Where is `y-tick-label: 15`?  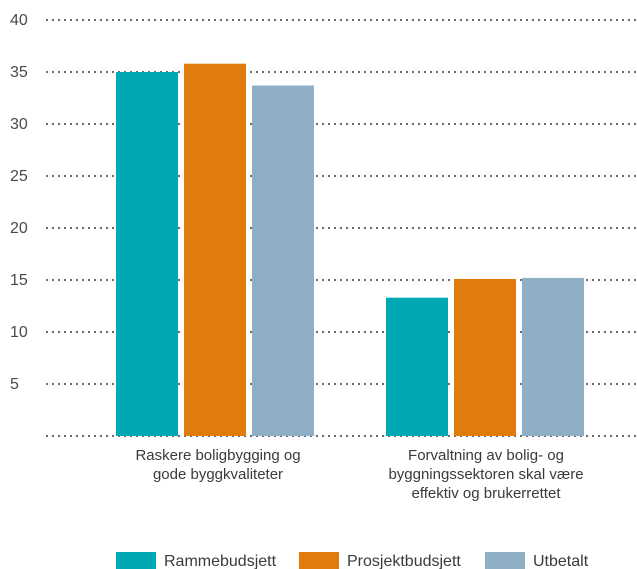
y-tick-label: 15 is located at coordinates (19, 280).